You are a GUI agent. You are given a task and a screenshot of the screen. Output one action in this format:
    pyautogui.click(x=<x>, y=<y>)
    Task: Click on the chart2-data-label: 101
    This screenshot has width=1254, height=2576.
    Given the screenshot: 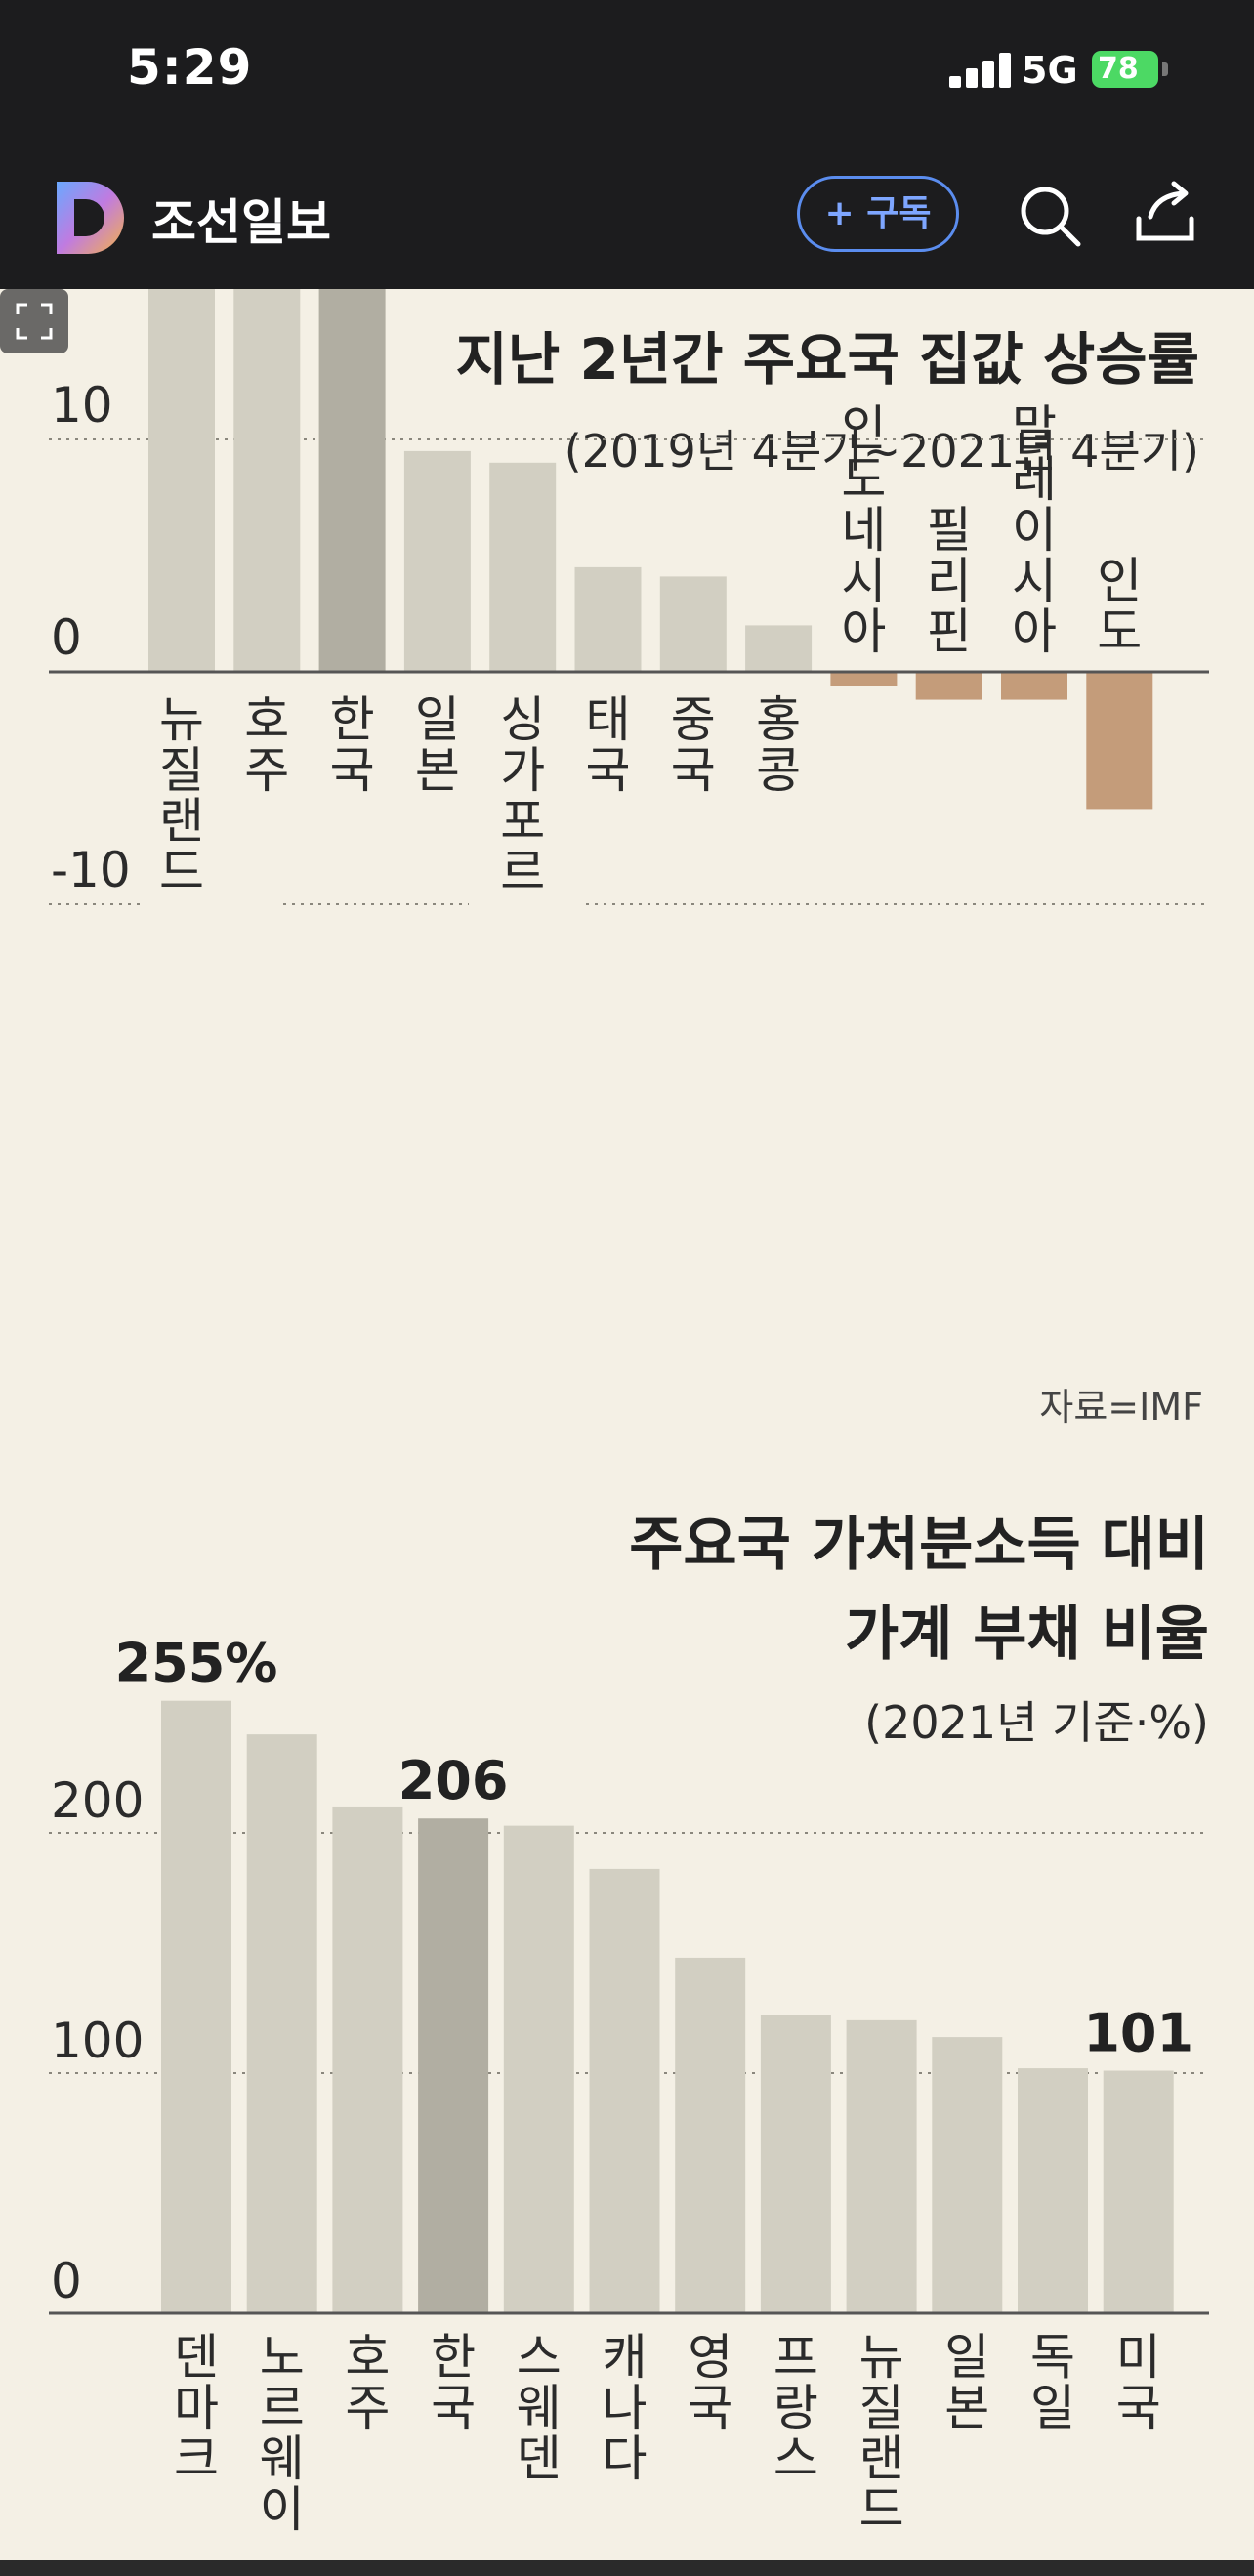 What is the action you would take?
    pyautogui.click(x=1138, y=2034)
    